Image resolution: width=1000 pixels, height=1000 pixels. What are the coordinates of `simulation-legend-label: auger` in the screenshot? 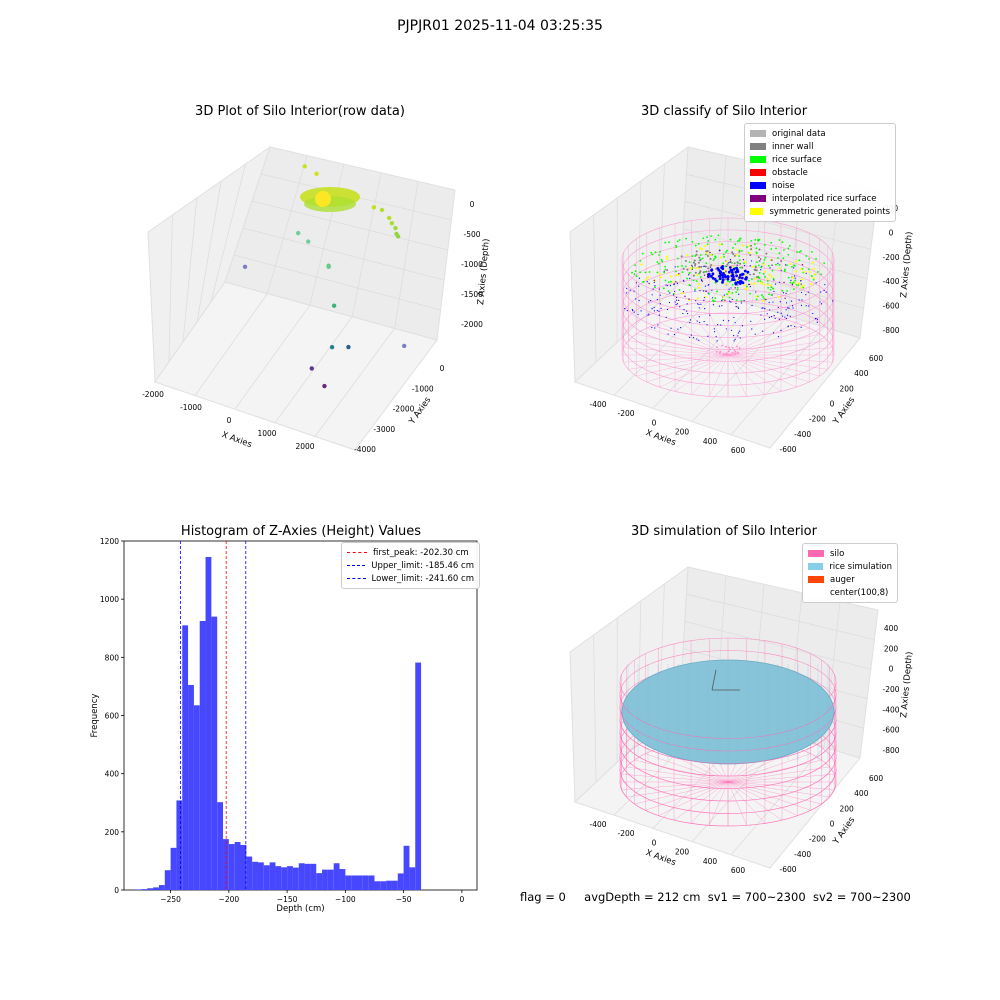 It's located at (842, 579).